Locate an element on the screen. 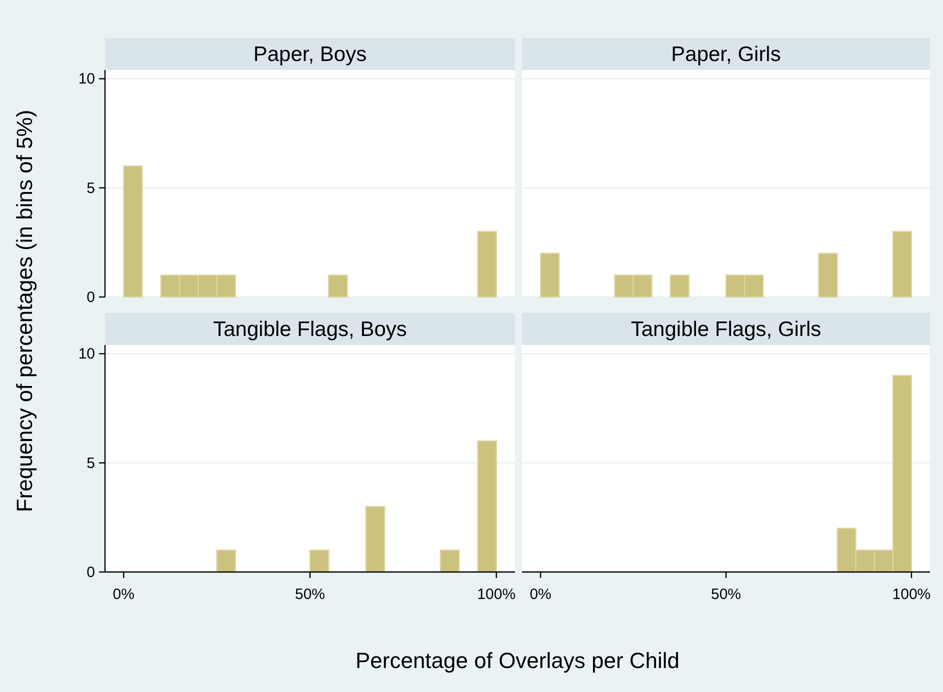 Image resolution: width=943 pixels, height=692 pixels. x-axis-title: Percentage of Overlays per Child is located at coordinates (517, 660).